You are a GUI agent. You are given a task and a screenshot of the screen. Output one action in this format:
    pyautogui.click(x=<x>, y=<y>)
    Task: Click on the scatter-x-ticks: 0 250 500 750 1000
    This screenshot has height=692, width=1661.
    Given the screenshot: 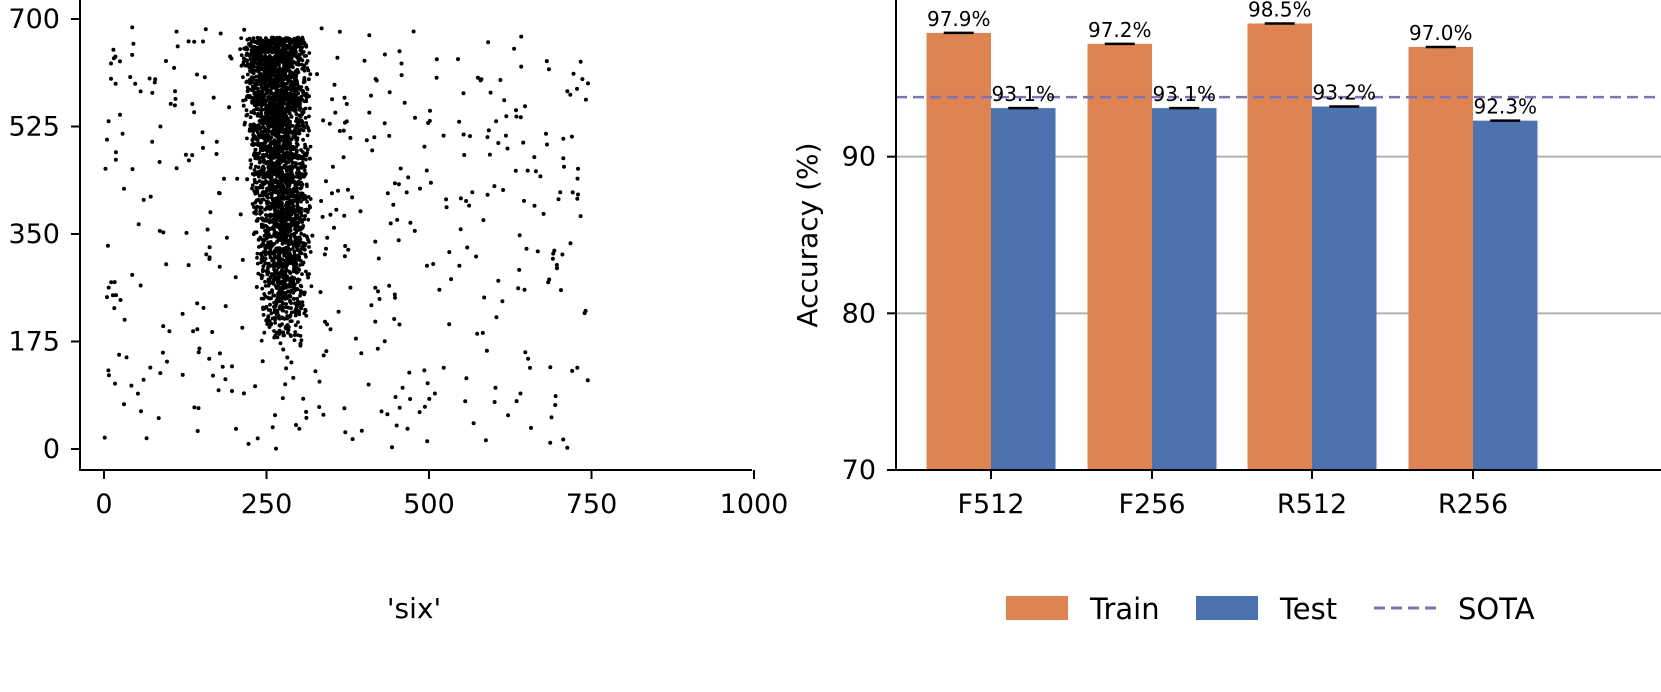 What is the action you would take?
    pyautogui.click(x=441, y=495)
    